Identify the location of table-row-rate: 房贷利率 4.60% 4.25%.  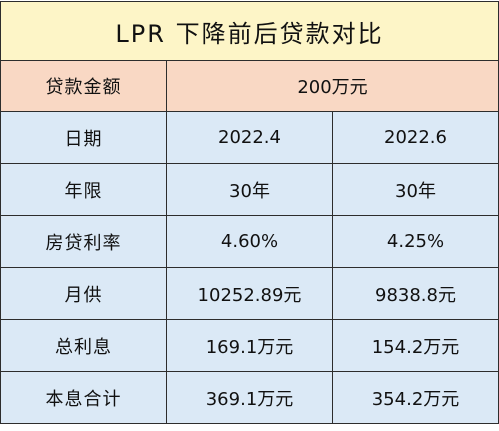
(249, 241).